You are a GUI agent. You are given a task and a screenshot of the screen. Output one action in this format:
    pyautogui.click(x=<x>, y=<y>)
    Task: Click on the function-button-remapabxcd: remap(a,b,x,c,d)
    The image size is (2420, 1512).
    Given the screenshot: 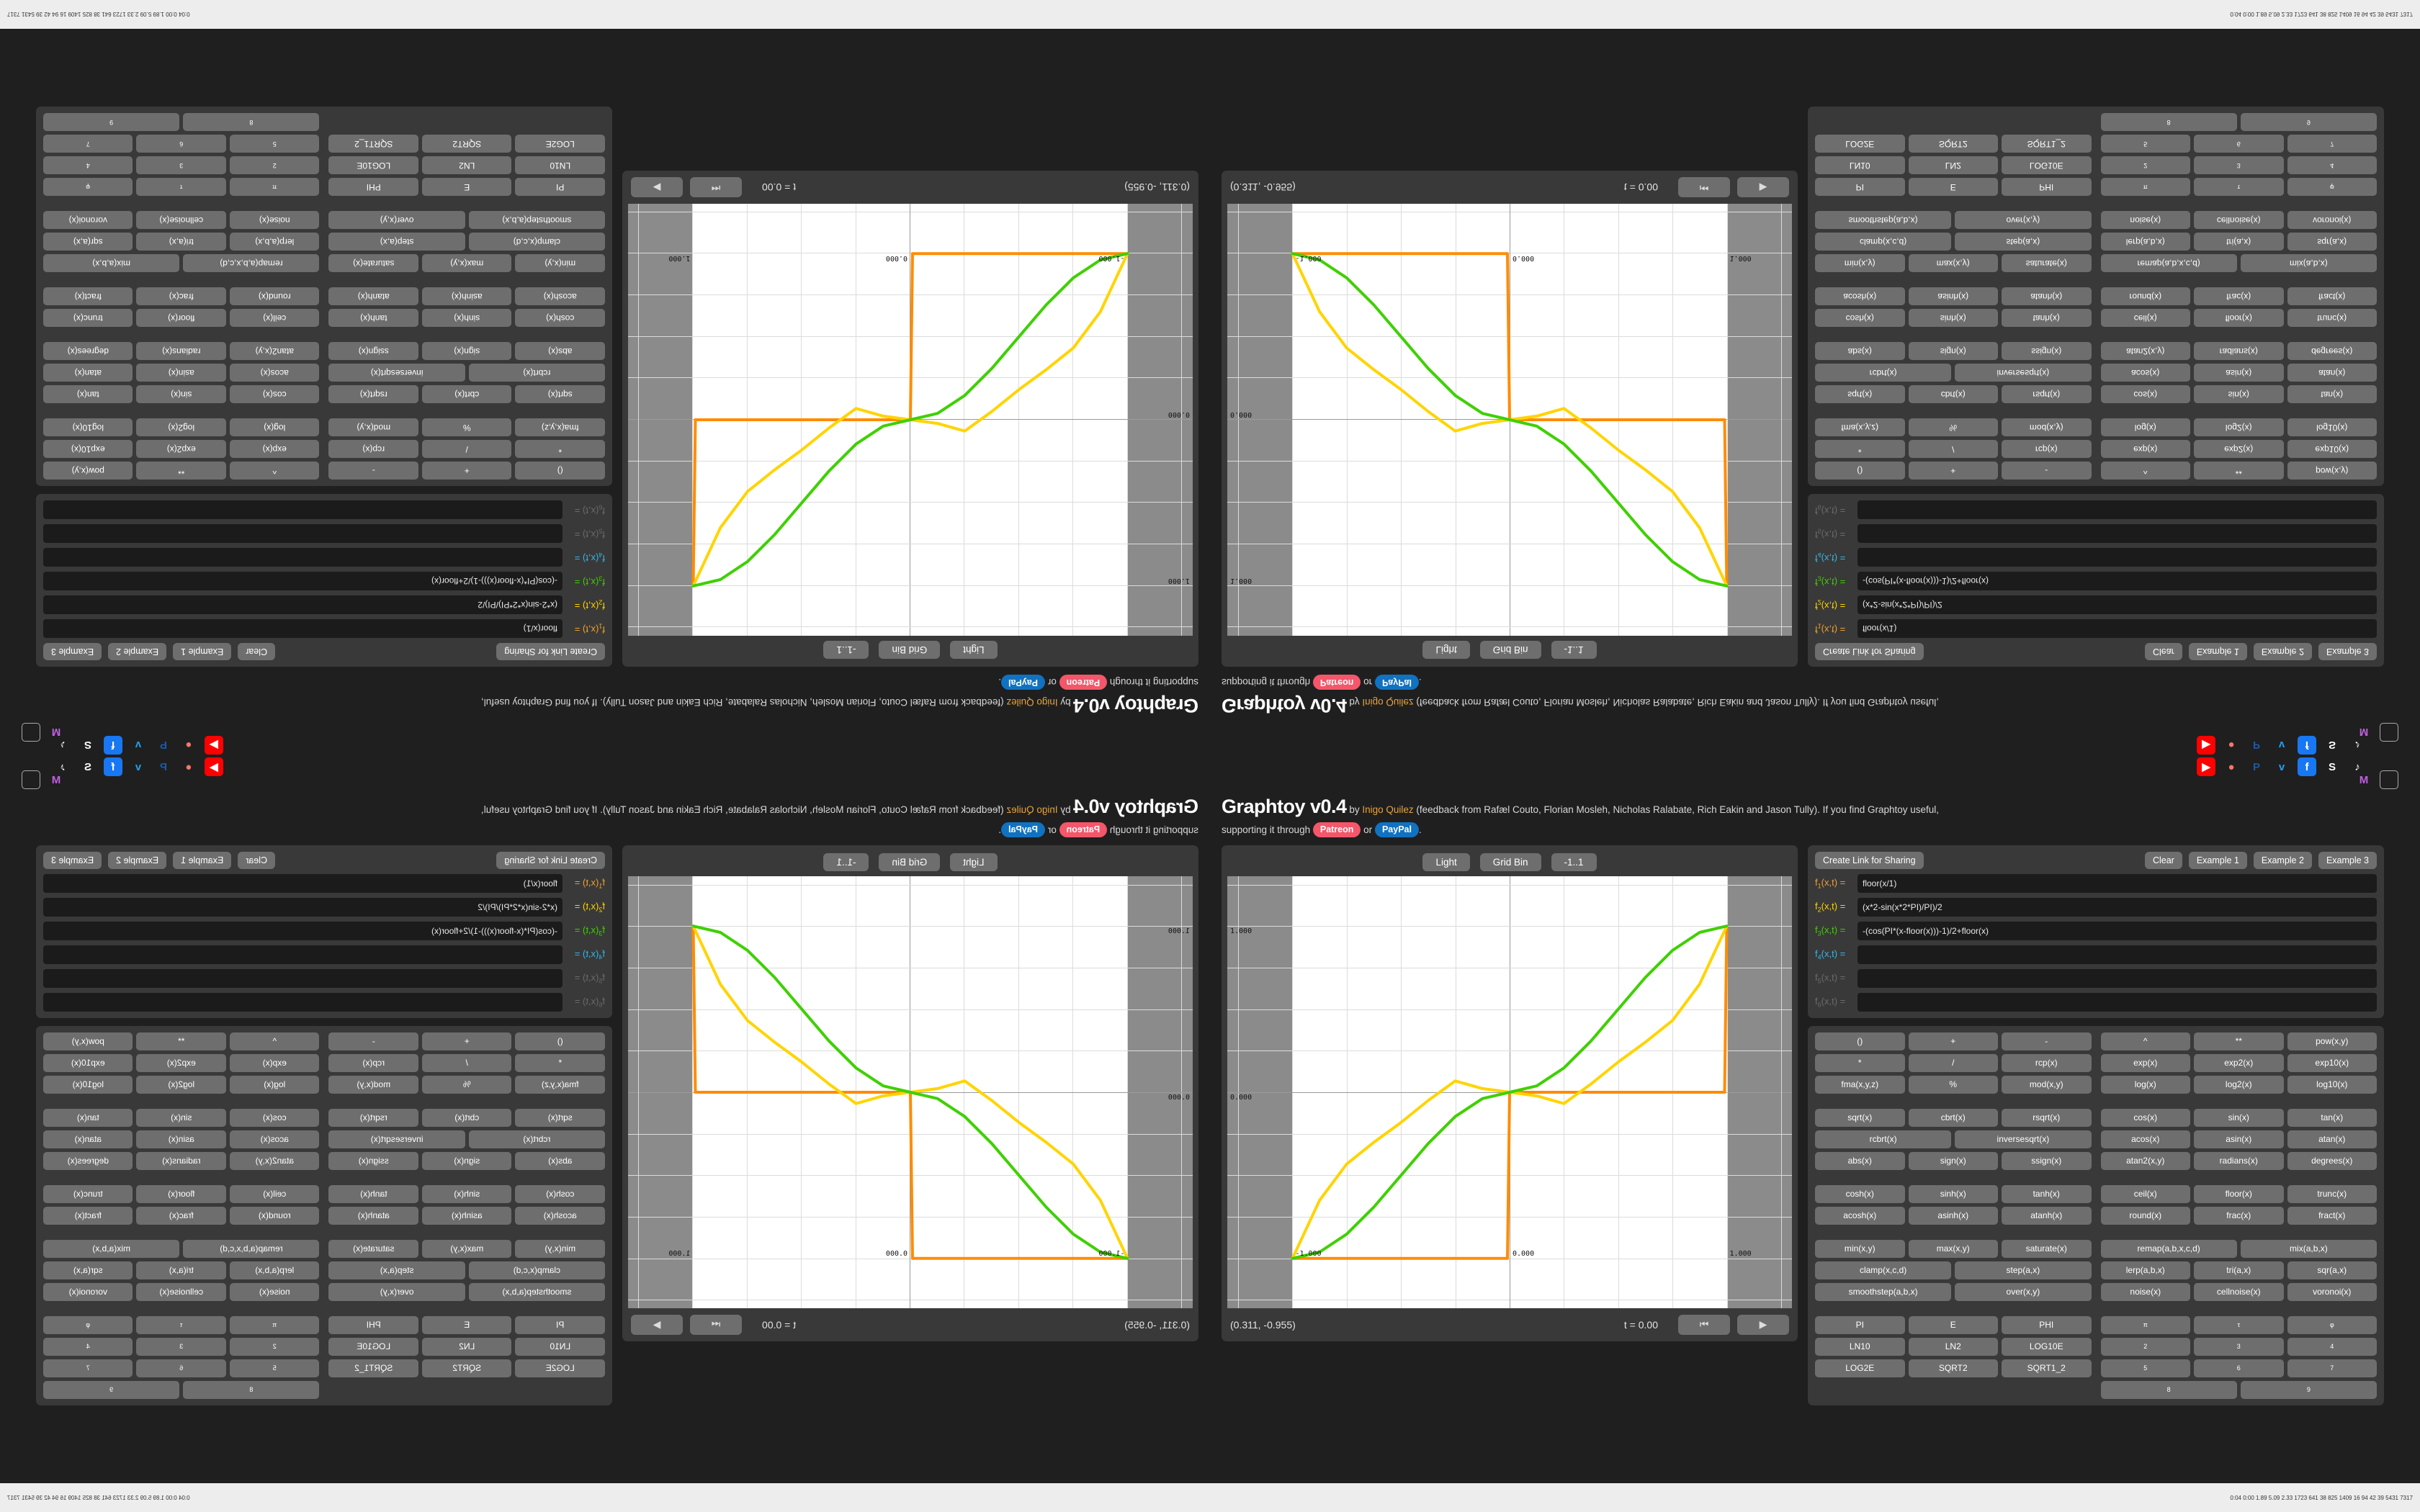 What is the action you would take?
    pyautogui.click(x=2168, y=1248)
    